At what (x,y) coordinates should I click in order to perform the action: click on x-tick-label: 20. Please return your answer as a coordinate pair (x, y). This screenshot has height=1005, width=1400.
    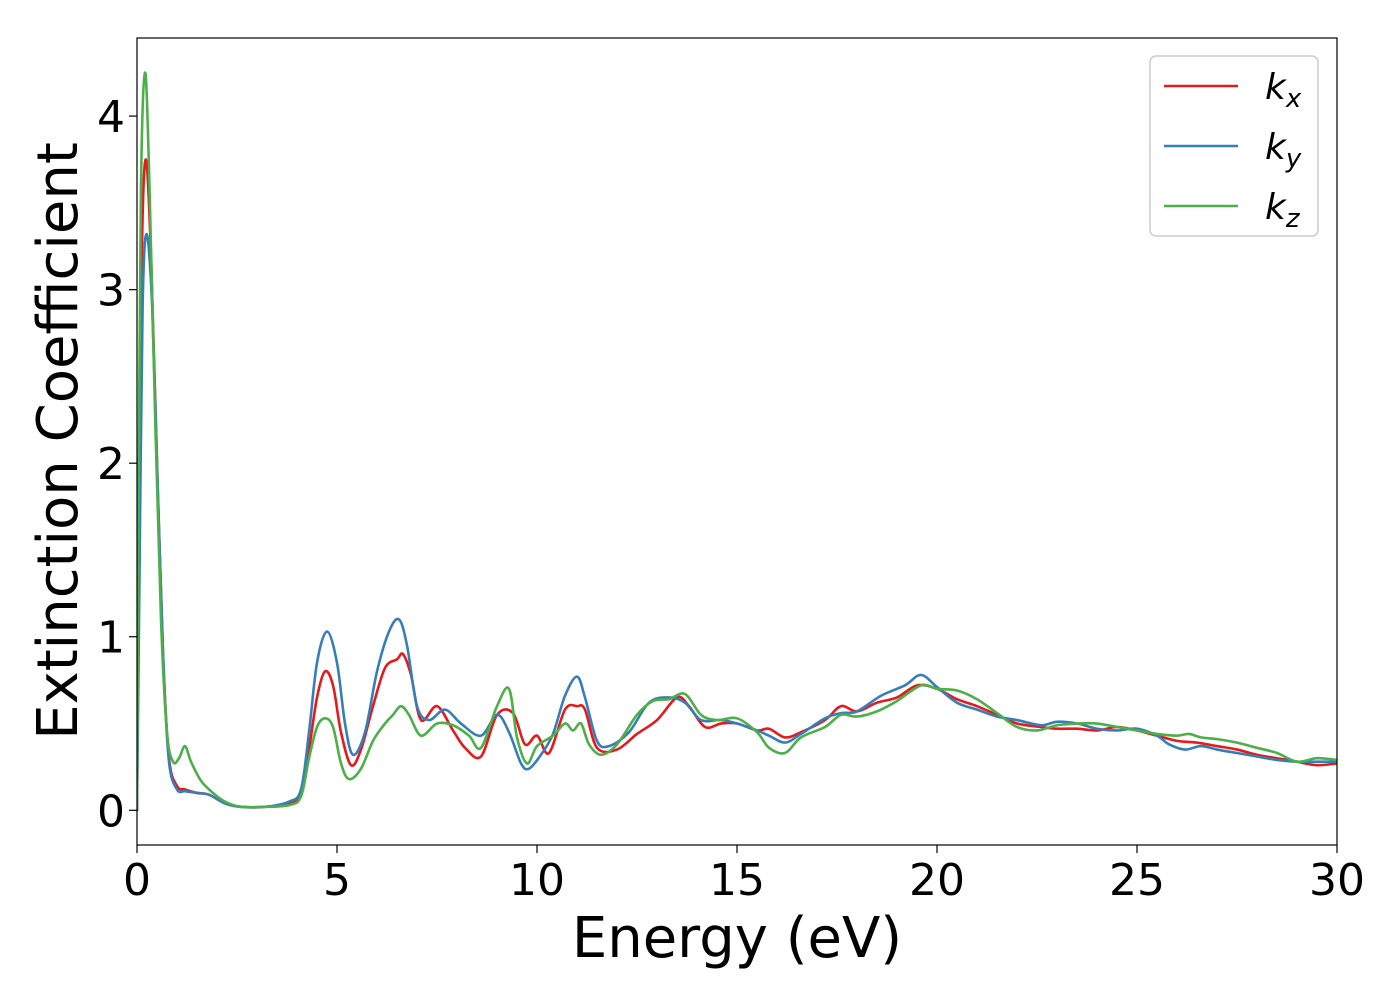
    Looking at the image, I should click on (937, 880).